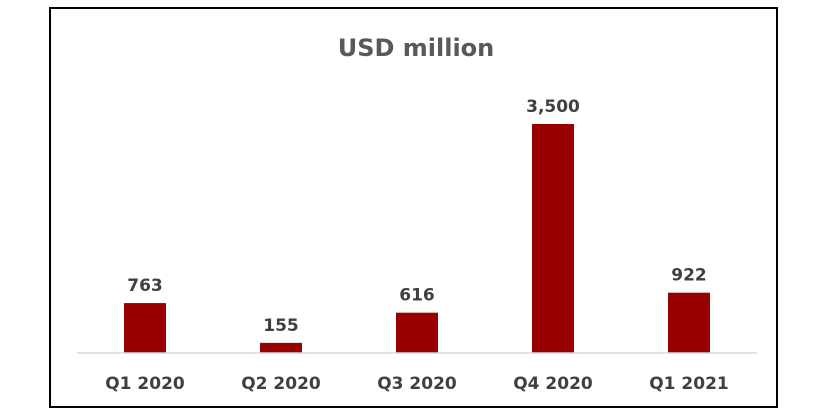 This screenshot has width=833, height=417. What do you see at coordinates (416, 48) in the screenshot?
I see `chart-title: USD million` at bounding box center [416, 48].